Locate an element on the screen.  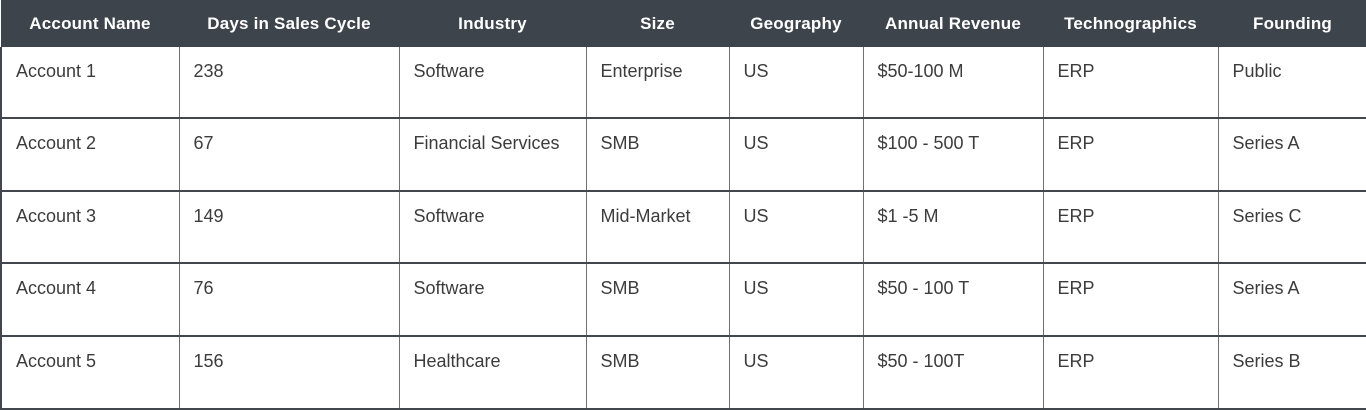
cell-account-name: Account 2 is located at coordinates (90, 154).